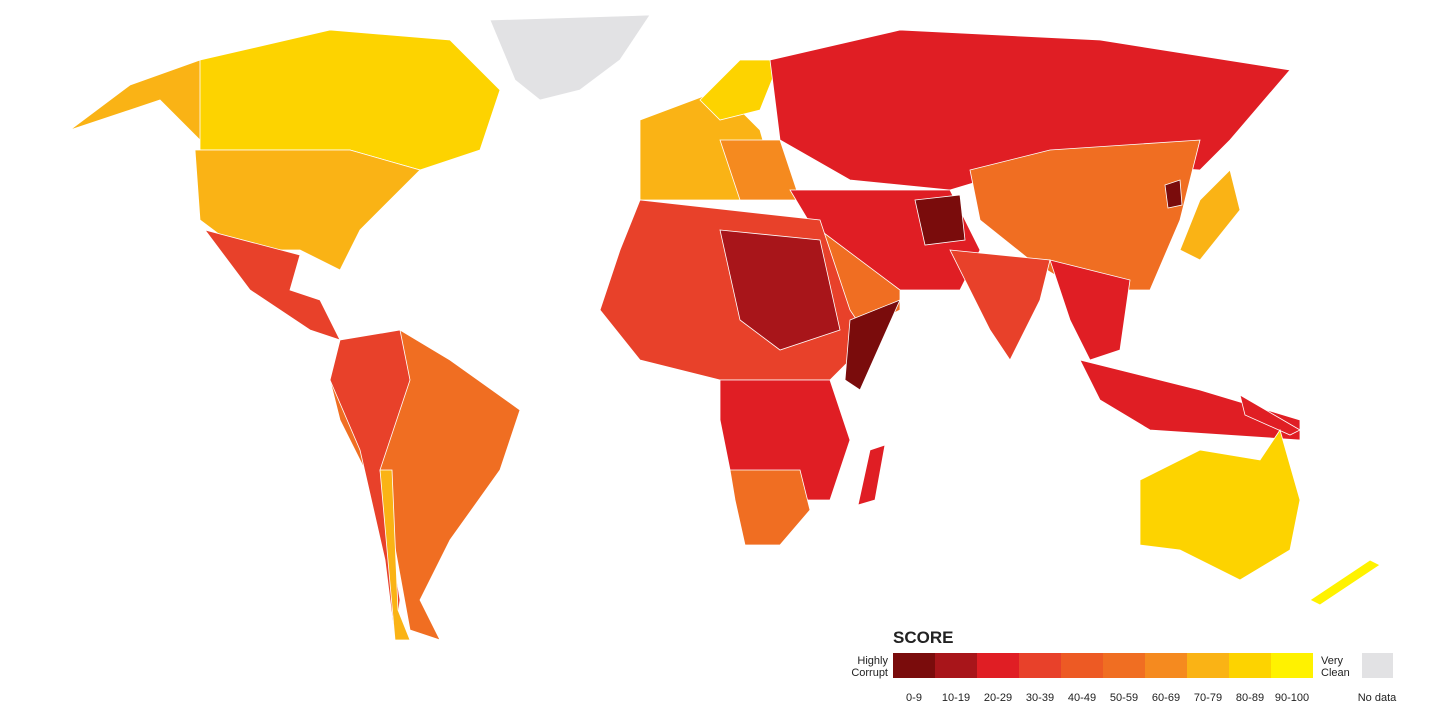  Describe the element at coordinates (1208, 698) in the screenshot. I see `legend-bin-label: 70-79` at that location.